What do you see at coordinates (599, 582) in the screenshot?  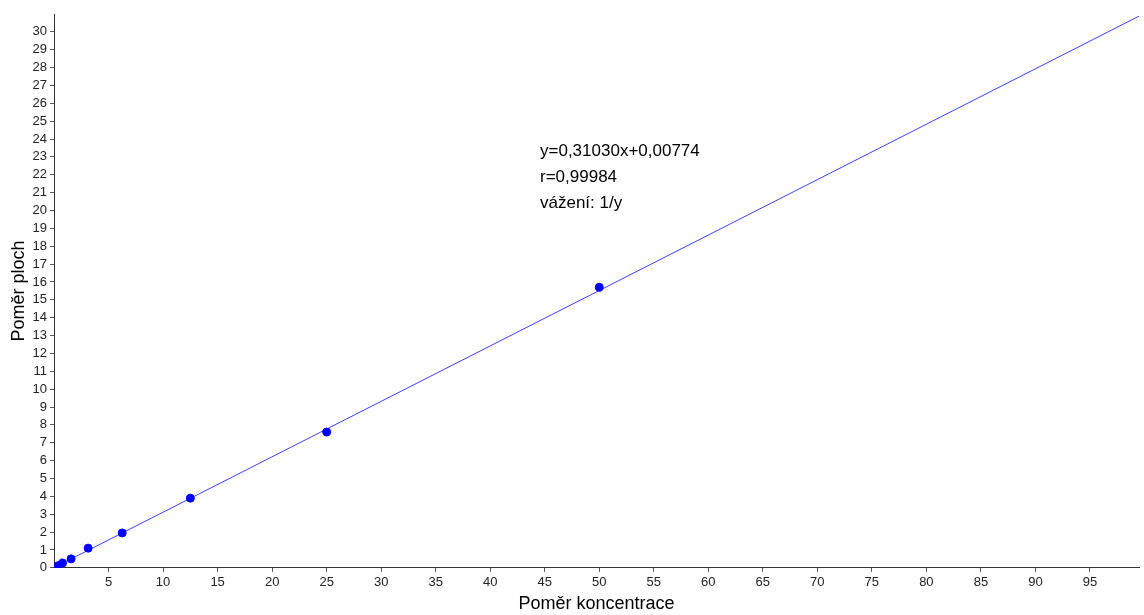 I see `x-tick-label: 50` at bounding box center [599, 582].